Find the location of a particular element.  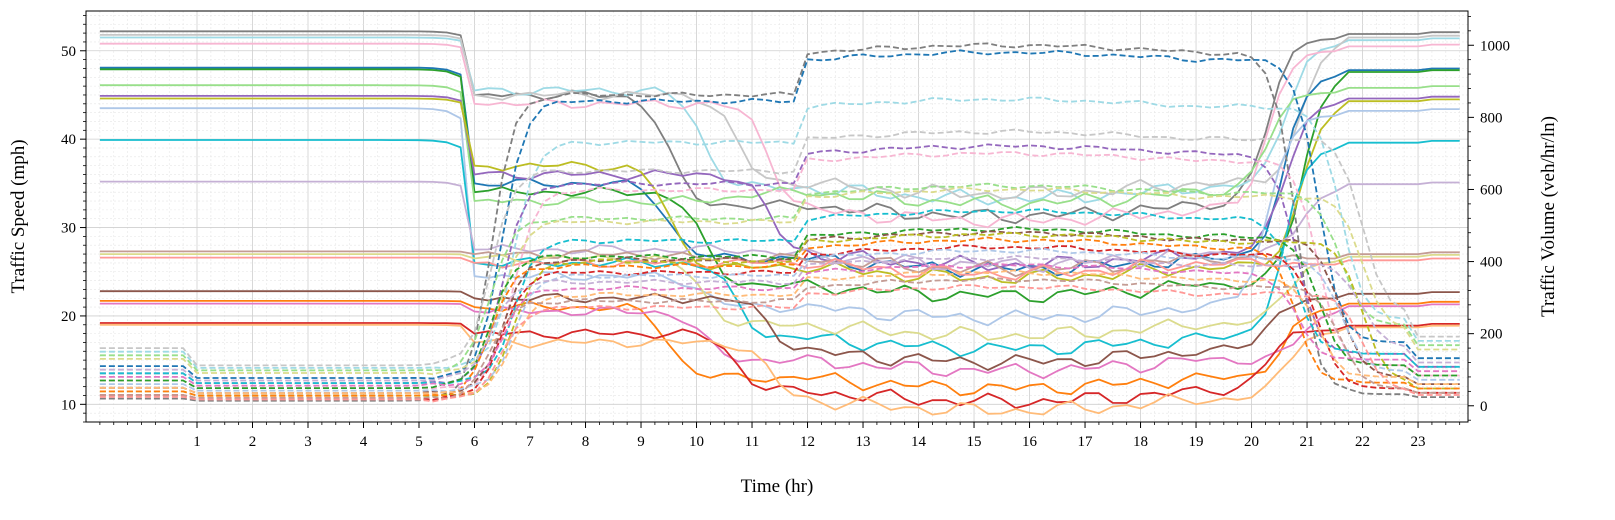

x-tick-label: 19 is located at coordinates (1196, 442).